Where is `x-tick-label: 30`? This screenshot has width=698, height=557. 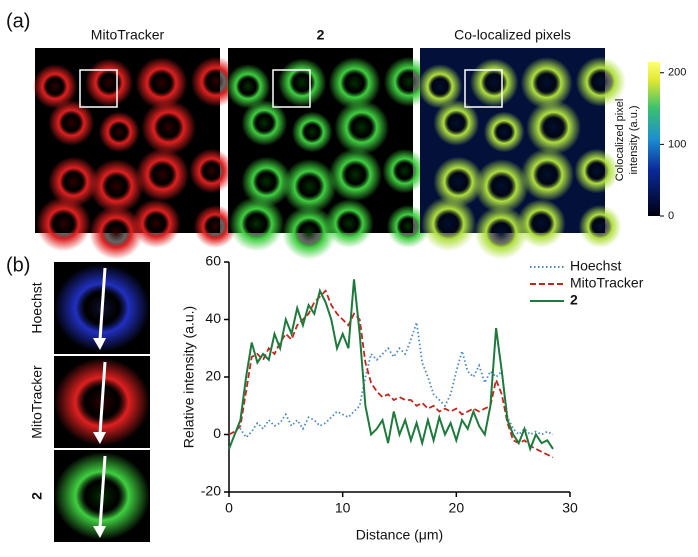
x-tick-label: 30 is located at coordinates (570, 508).